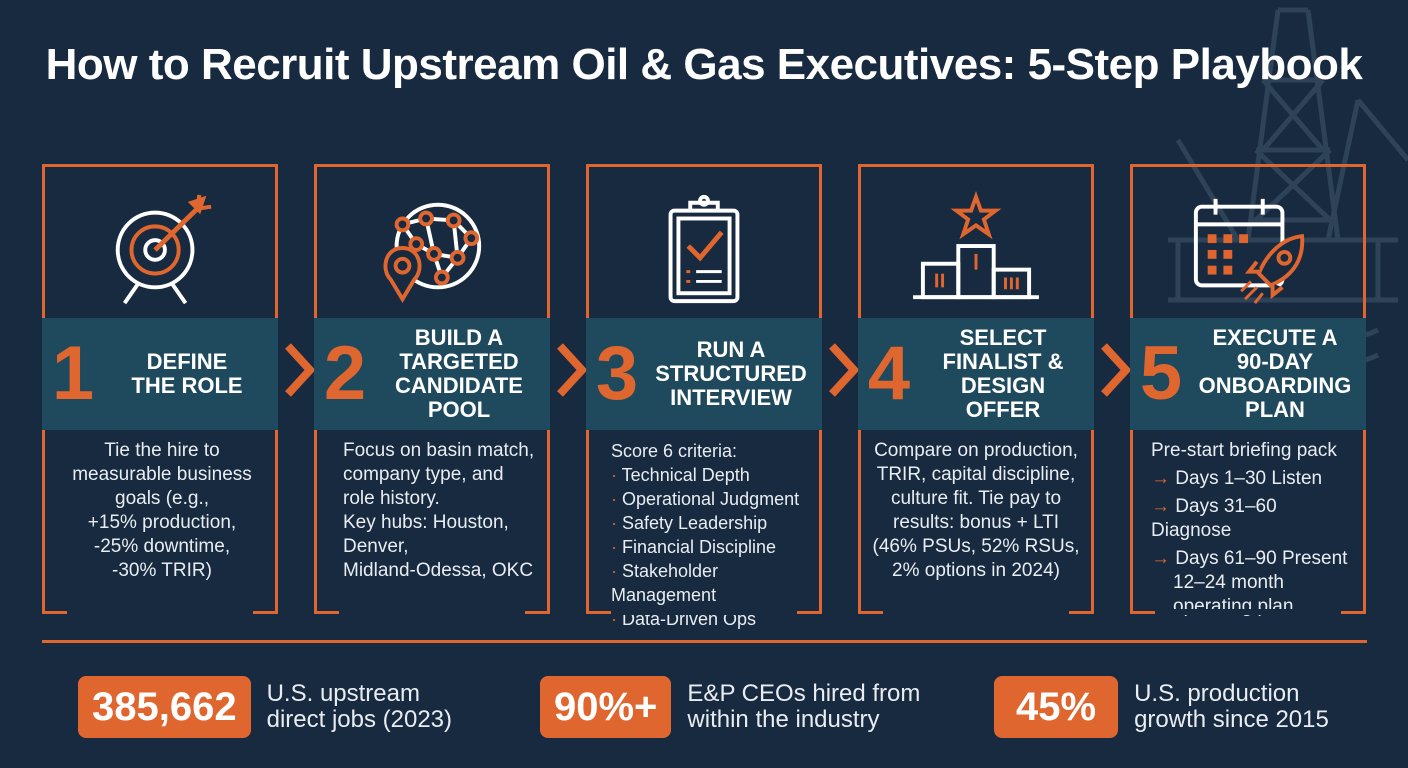 This screenshot has width=1408, height=768. What do you see at coordinates (162, 498) in the screenshot?
I see `desc-line: goals (e.g.,` at bounding box center [162, 498].